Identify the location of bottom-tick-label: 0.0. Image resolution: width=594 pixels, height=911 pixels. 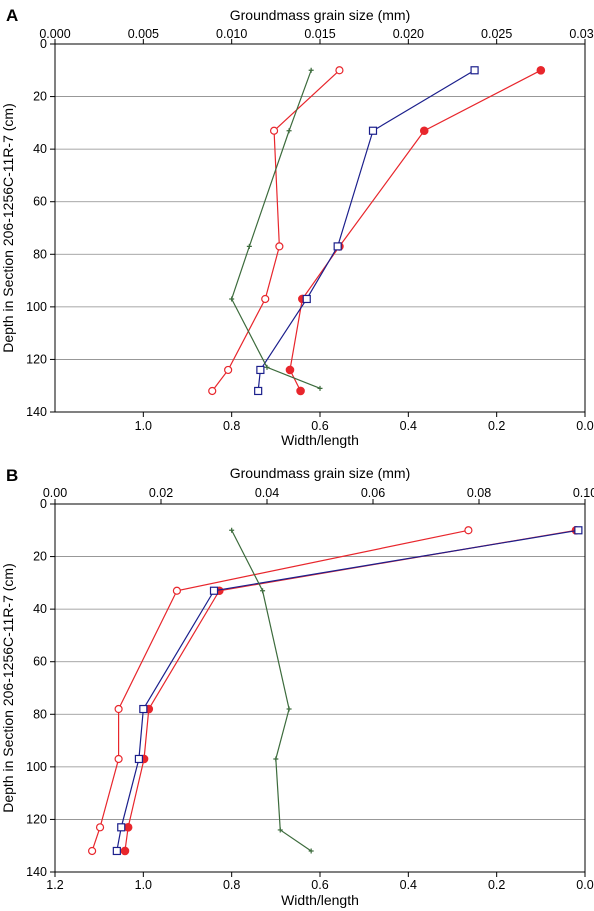
(584, 885).